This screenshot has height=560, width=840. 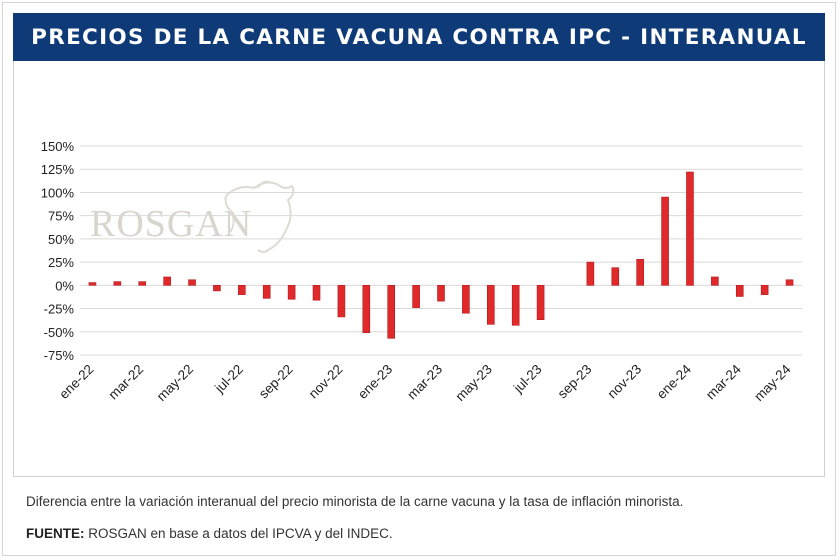 I want to click on x-tick-label: jul-22, so click(x=228, y=379).